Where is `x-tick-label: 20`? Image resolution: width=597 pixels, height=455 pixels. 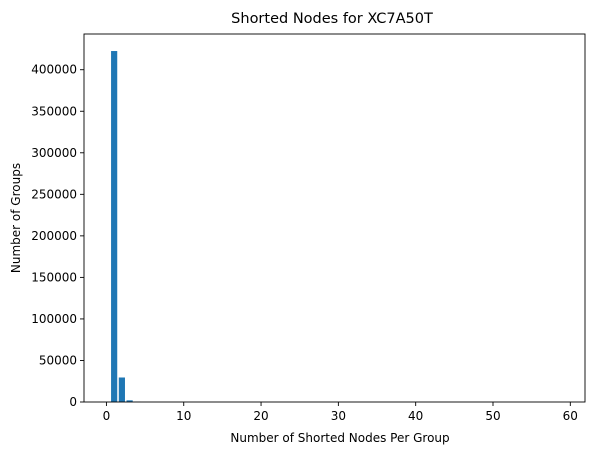
x-tick-label: 20 is located at coordinates (260, 416).